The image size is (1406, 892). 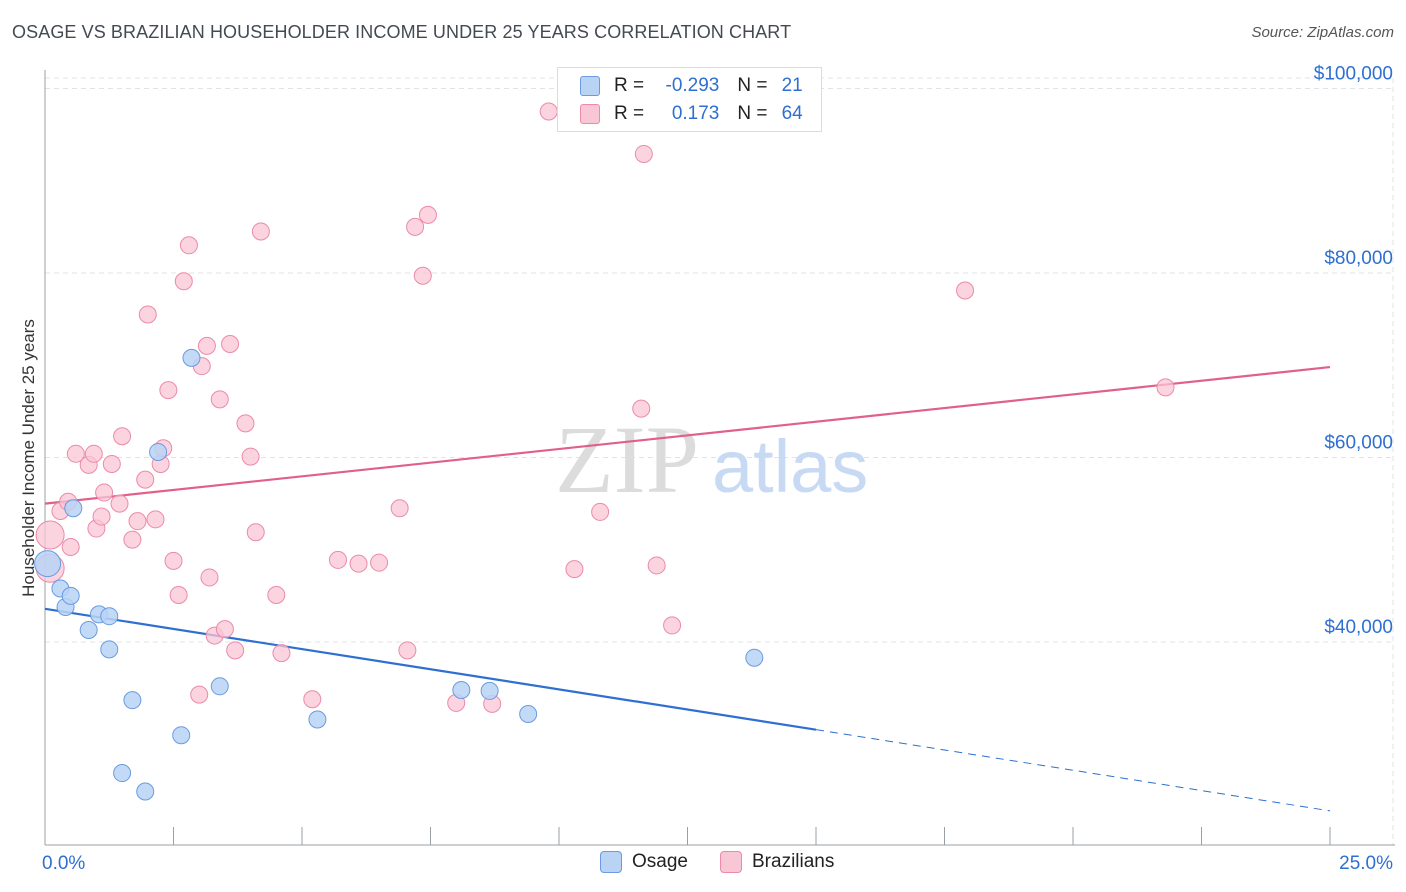 What do you see at coordinates (1358, 627) in the screenshot?
I see `y-tick-label: $40,000` at bounding box center [1358, 627].